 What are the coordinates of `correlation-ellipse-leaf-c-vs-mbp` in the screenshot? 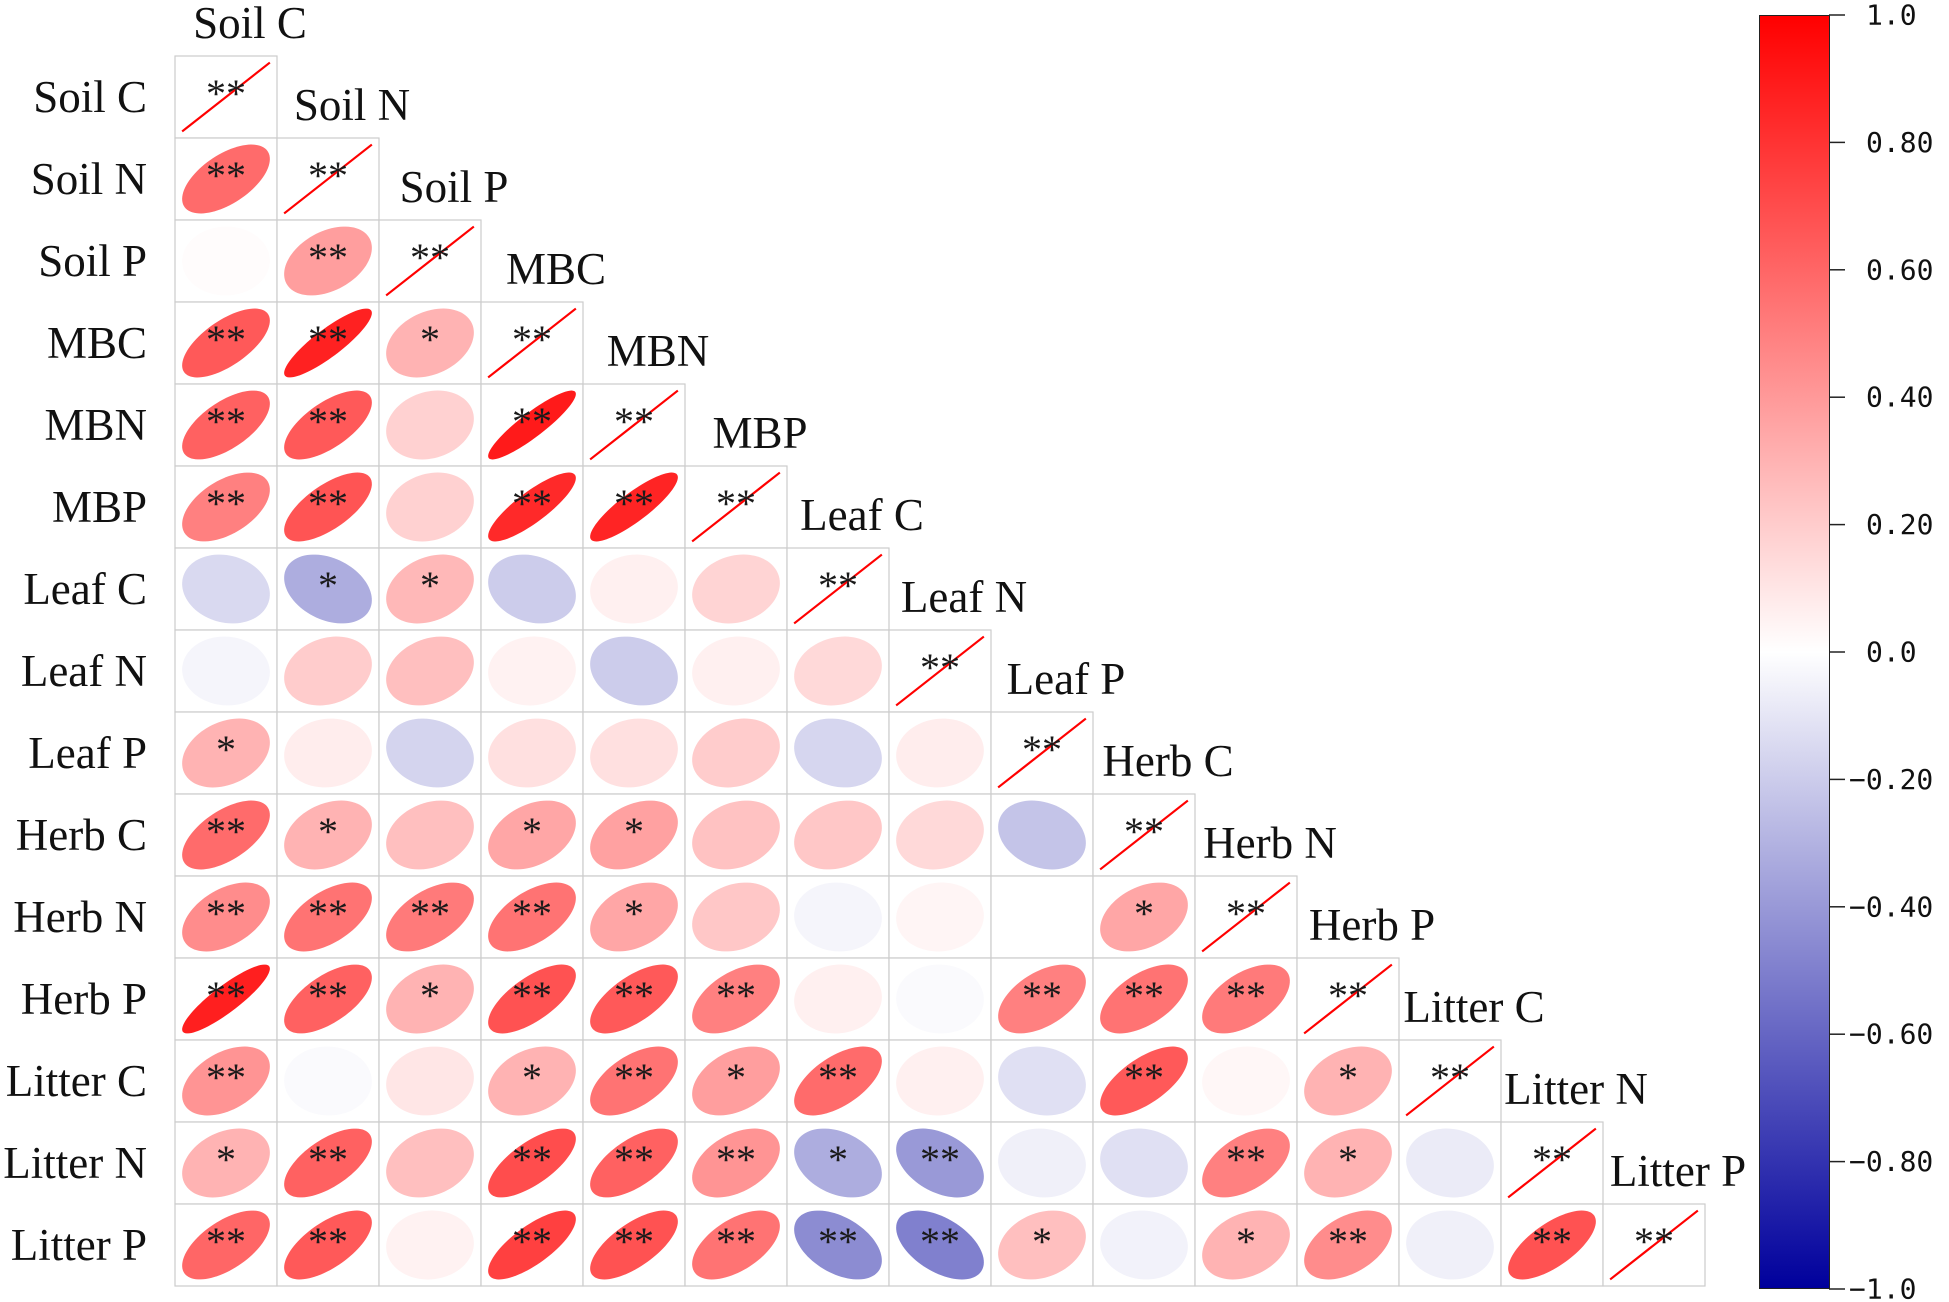 It's located at (736, 589).